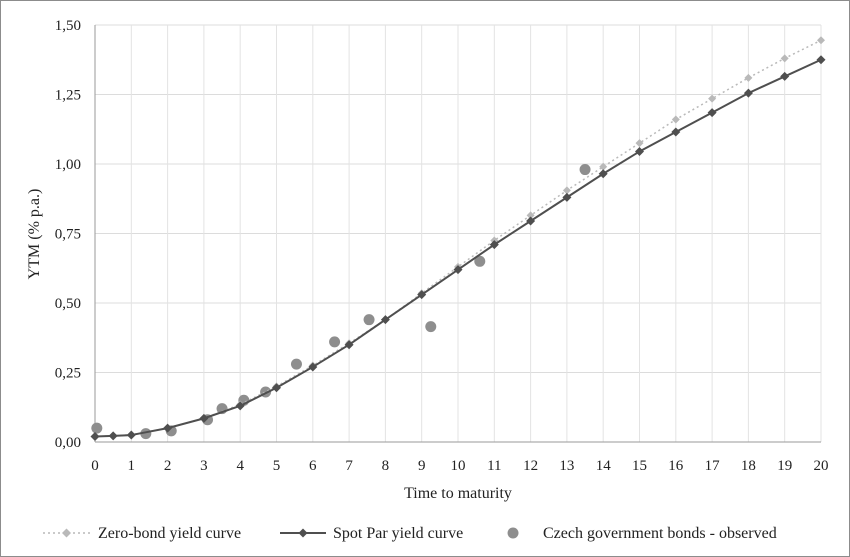 Image resolution: width=850 pixels, height=557 pixels. Describe the element at coordinates (68, 26) in the screenshot. I see `y-tick-label: 1,50` at that location.